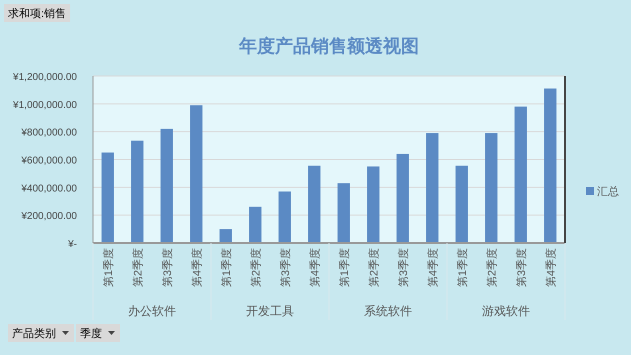 The width and height of the screenshot is (631, 355). I want to click on y-tick-label: ¥200,000.00, so click(49, 216).